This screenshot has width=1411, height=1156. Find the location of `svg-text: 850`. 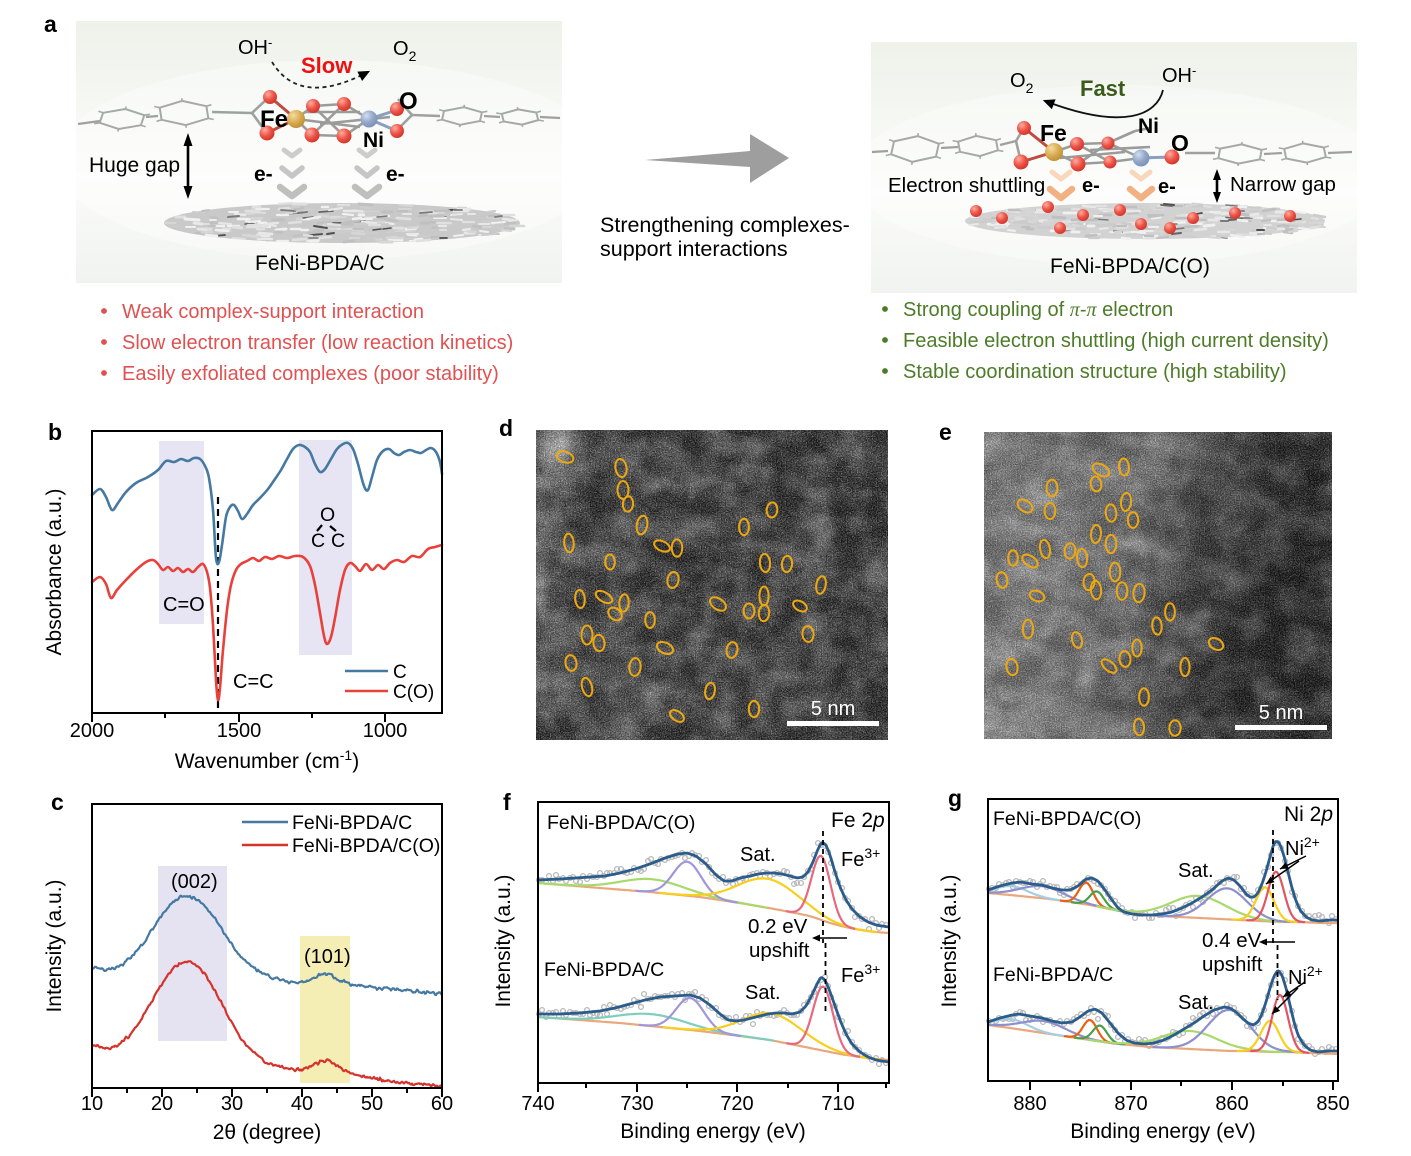

svg-text: 850 is located at coordinates (1332, 1104).